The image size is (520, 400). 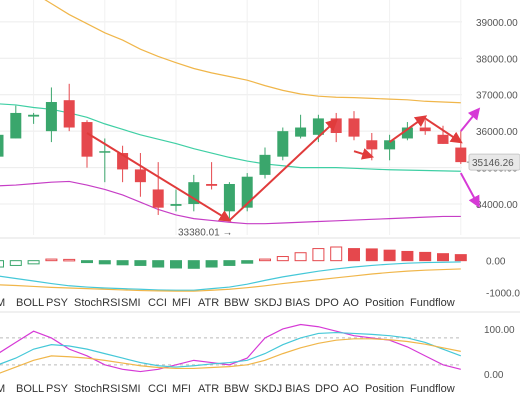 I want to click on price-tick-label: 39000.00, so click(x=497, y=23).